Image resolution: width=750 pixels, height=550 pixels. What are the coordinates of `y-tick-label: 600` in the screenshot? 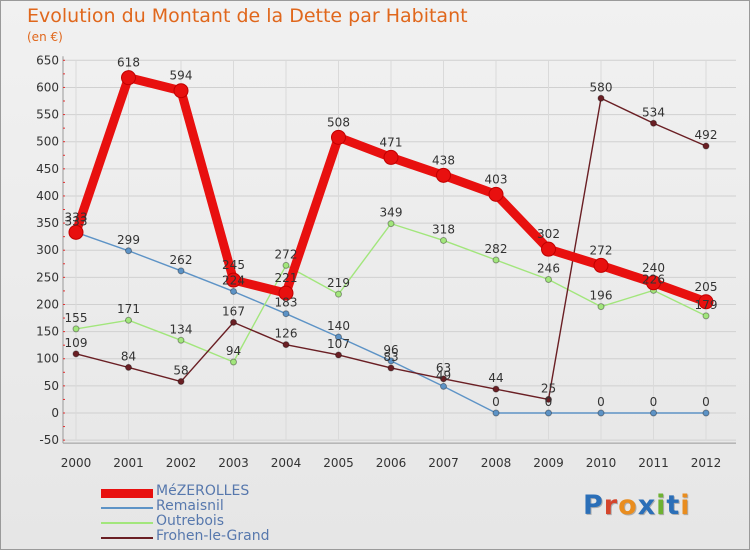 It's located at (47, 87).